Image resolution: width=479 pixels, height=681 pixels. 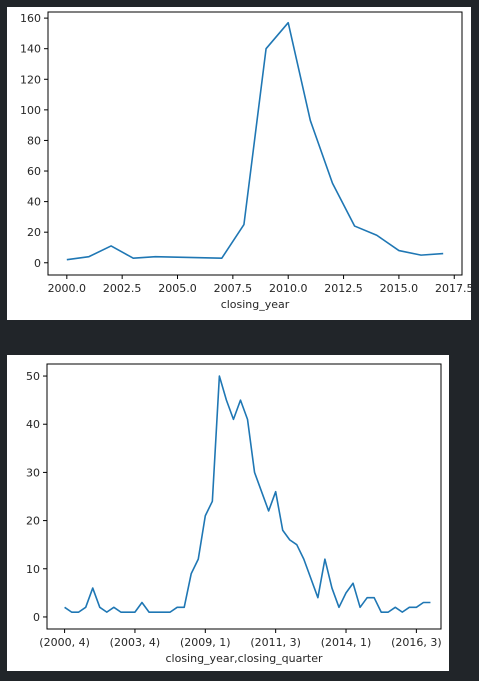 I want to click on year-y-tick-label: 60, so click(x=34, y=171).